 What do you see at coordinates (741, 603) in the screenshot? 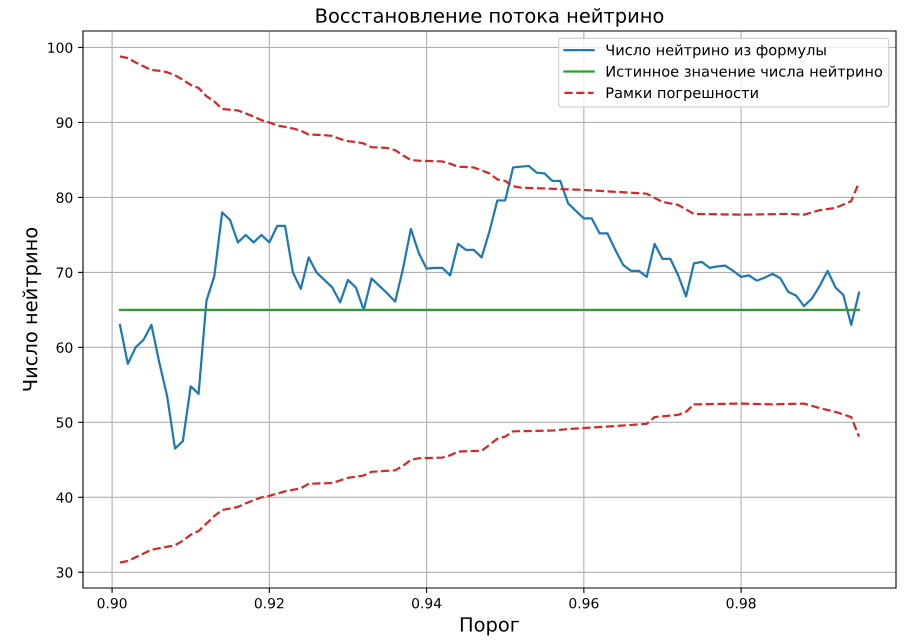
I see `x-tick-label: 0.98` at bounding box center [741, 603].